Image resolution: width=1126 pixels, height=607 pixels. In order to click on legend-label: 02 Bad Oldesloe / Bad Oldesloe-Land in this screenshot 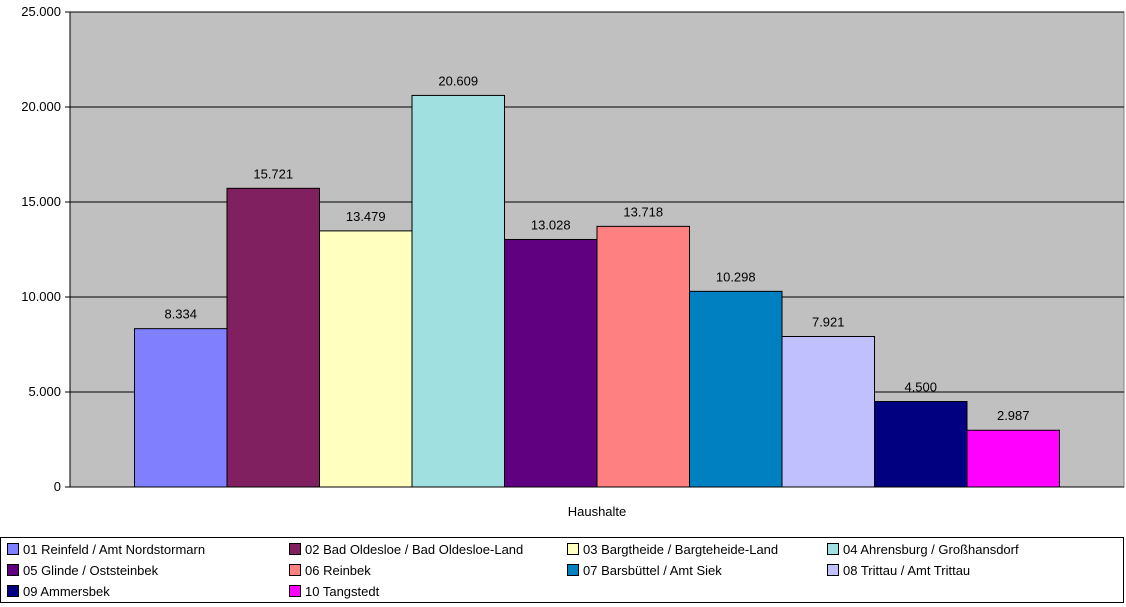, I will do `click(414, 549)`.